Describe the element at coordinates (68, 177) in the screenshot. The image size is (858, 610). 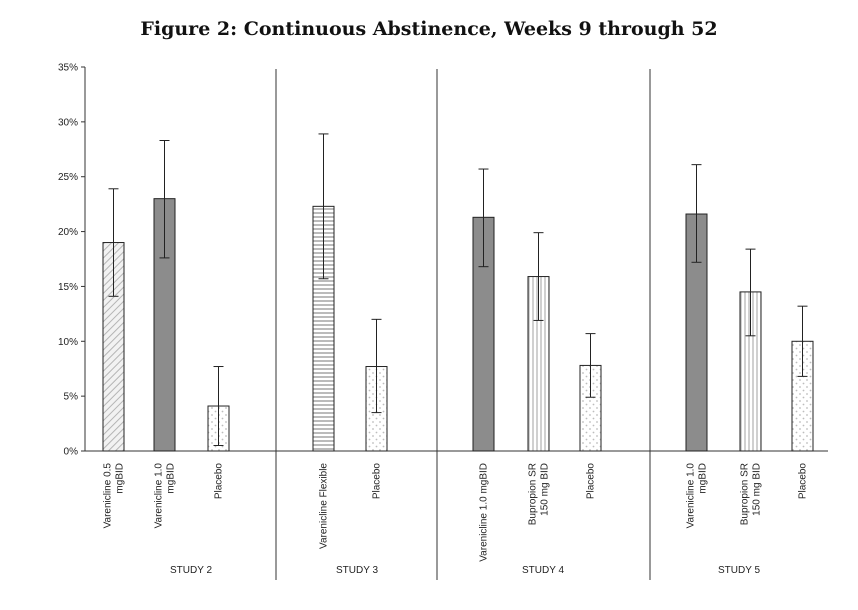
I see `y-tick-label: 25%` at that location.